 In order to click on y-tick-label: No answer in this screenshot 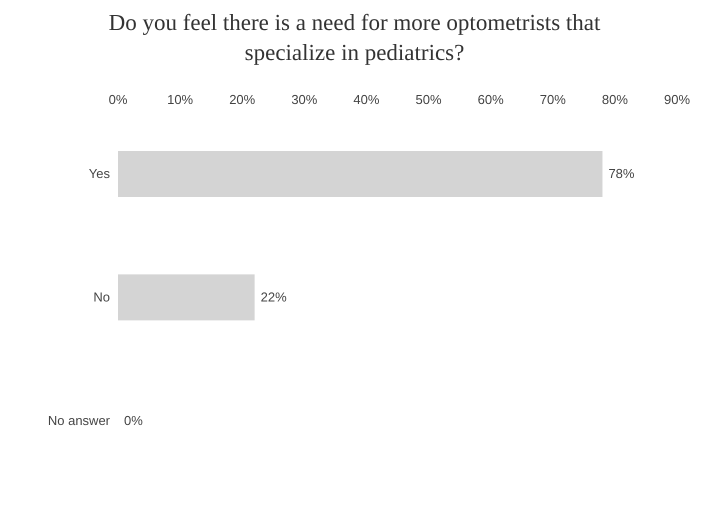, I will do `click(79, 420)`.